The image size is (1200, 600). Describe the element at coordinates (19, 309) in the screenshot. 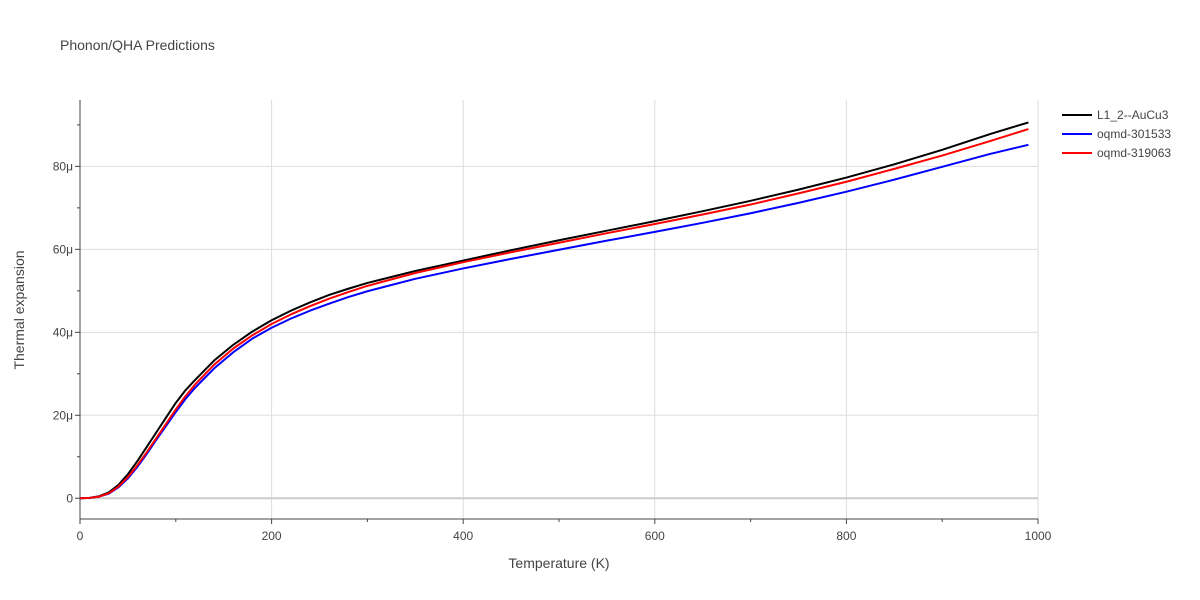

I see `y-axis-title: Thermal expansion` at that location.